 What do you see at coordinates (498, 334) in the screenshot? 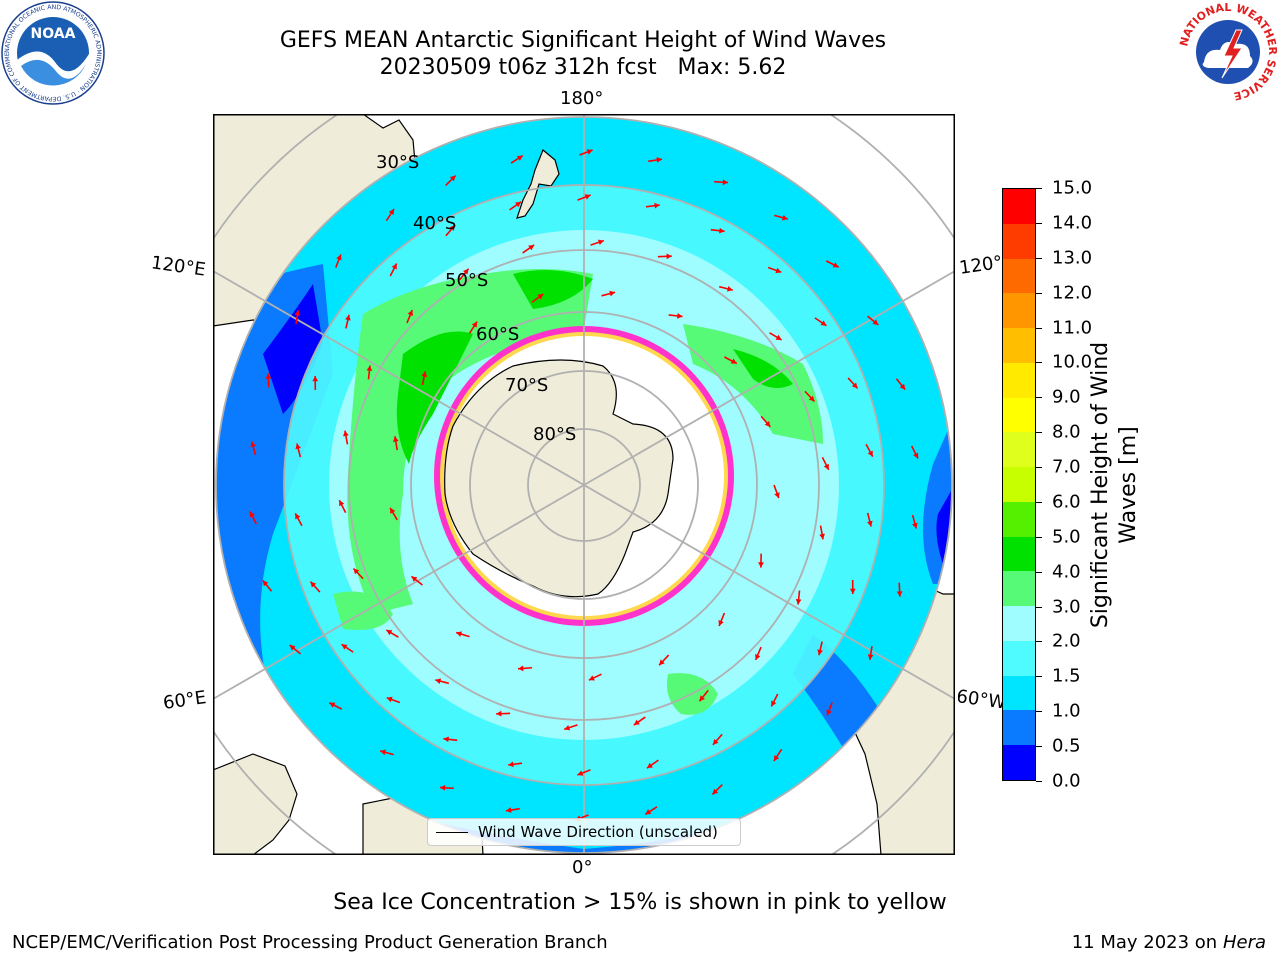
I see `lat-label-60s: 60°S` at bounding box center [498, 334].